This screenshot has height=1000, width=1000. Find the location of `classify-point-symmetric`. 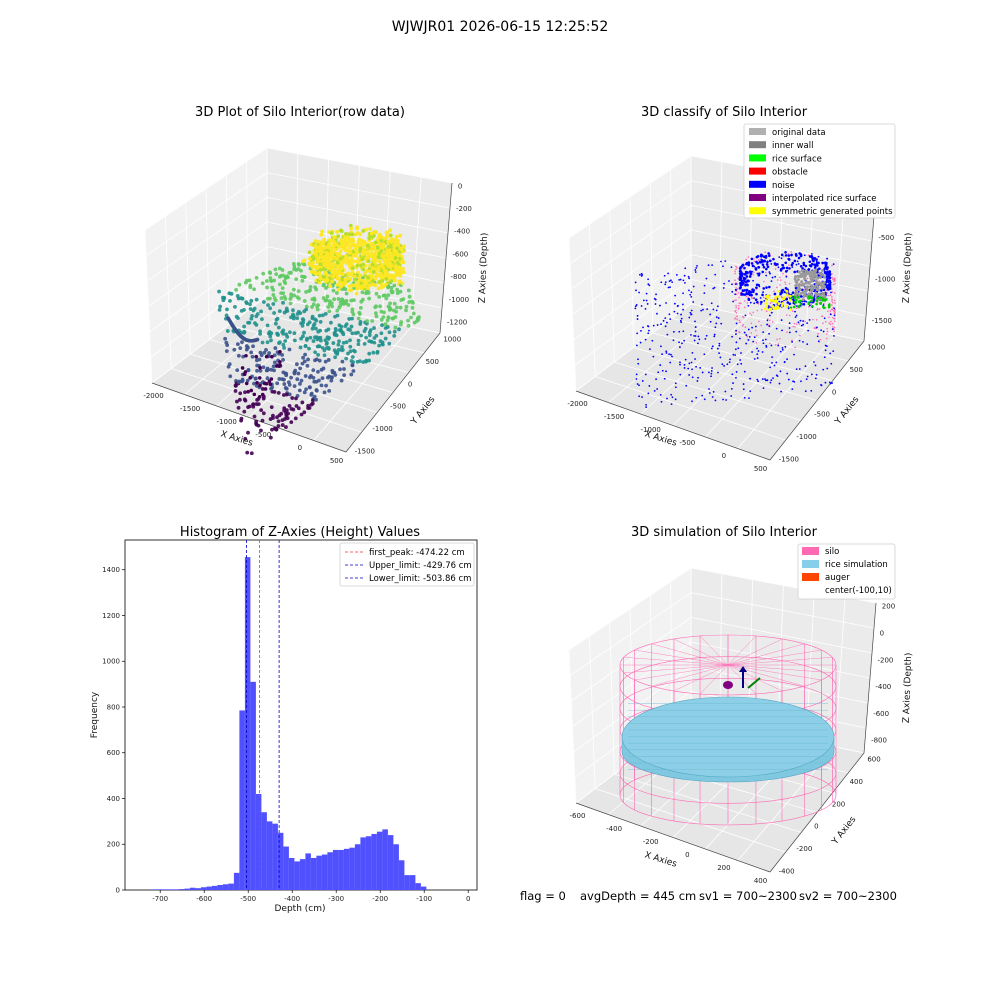

classify-point-symmetric is located at coordinates (779, 296).